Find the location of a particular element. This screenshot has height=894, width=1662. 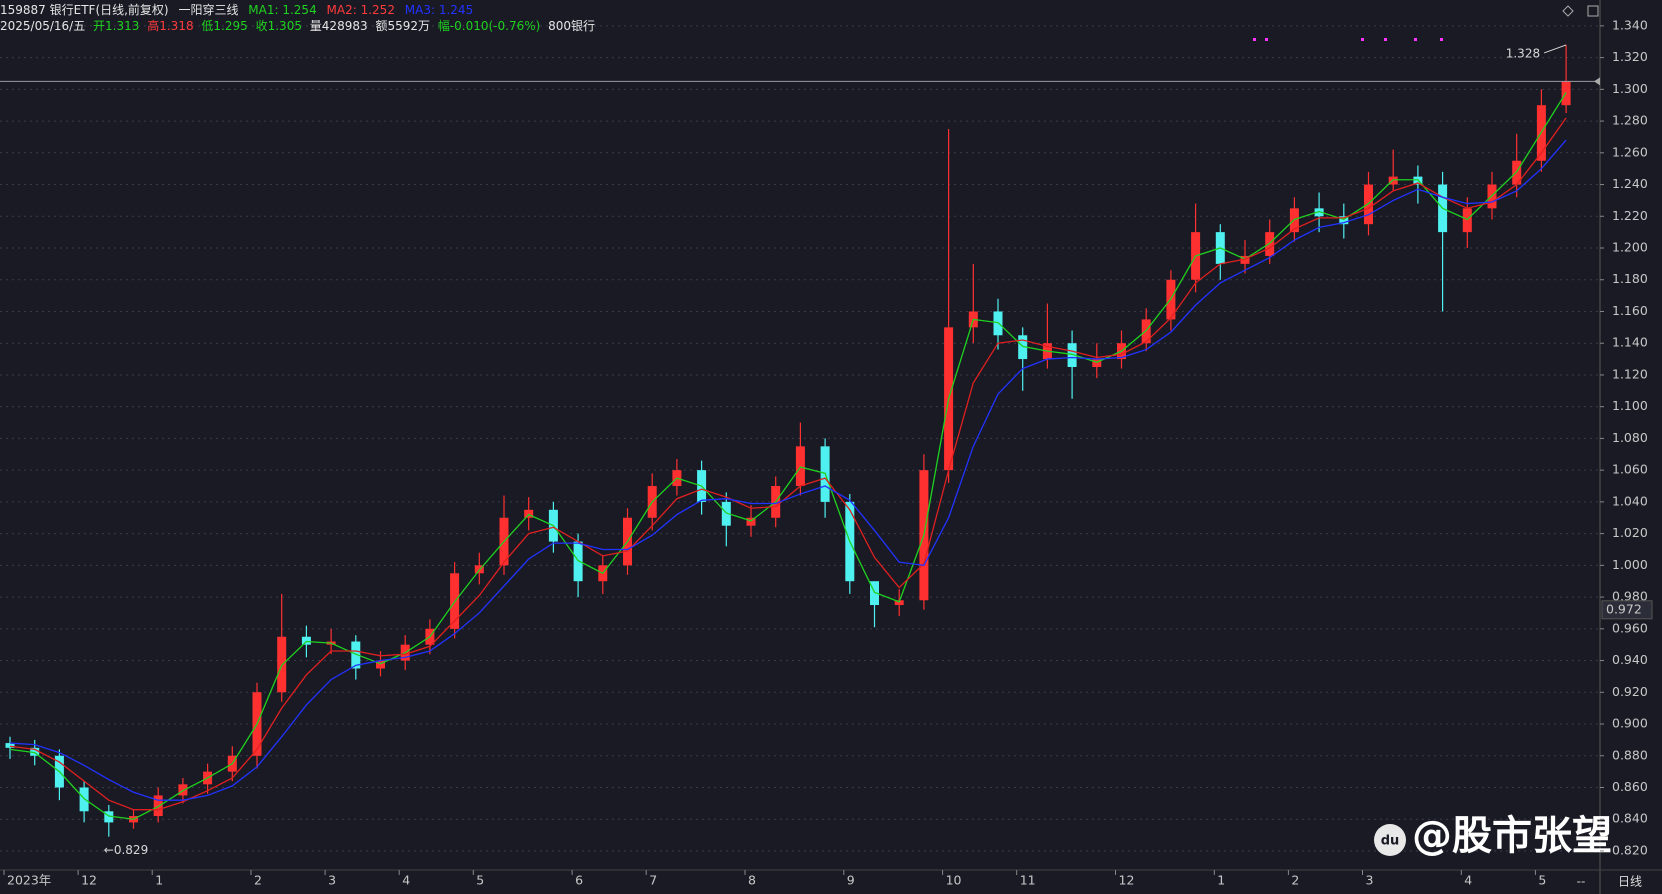

y-tick-label: 1.000 is located at coordinates (1630, 564).